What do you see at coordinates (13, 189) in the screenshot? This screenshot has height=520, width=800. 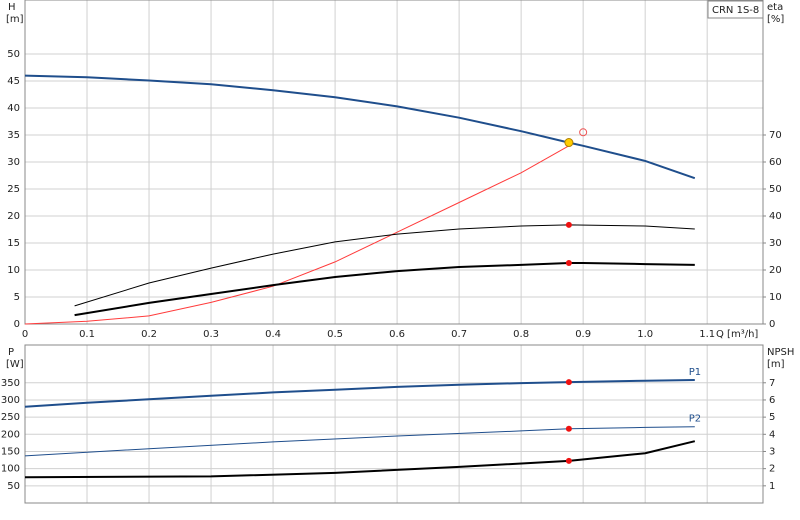 I see `y-tick-label: 25` at bounding box center [13, 189].